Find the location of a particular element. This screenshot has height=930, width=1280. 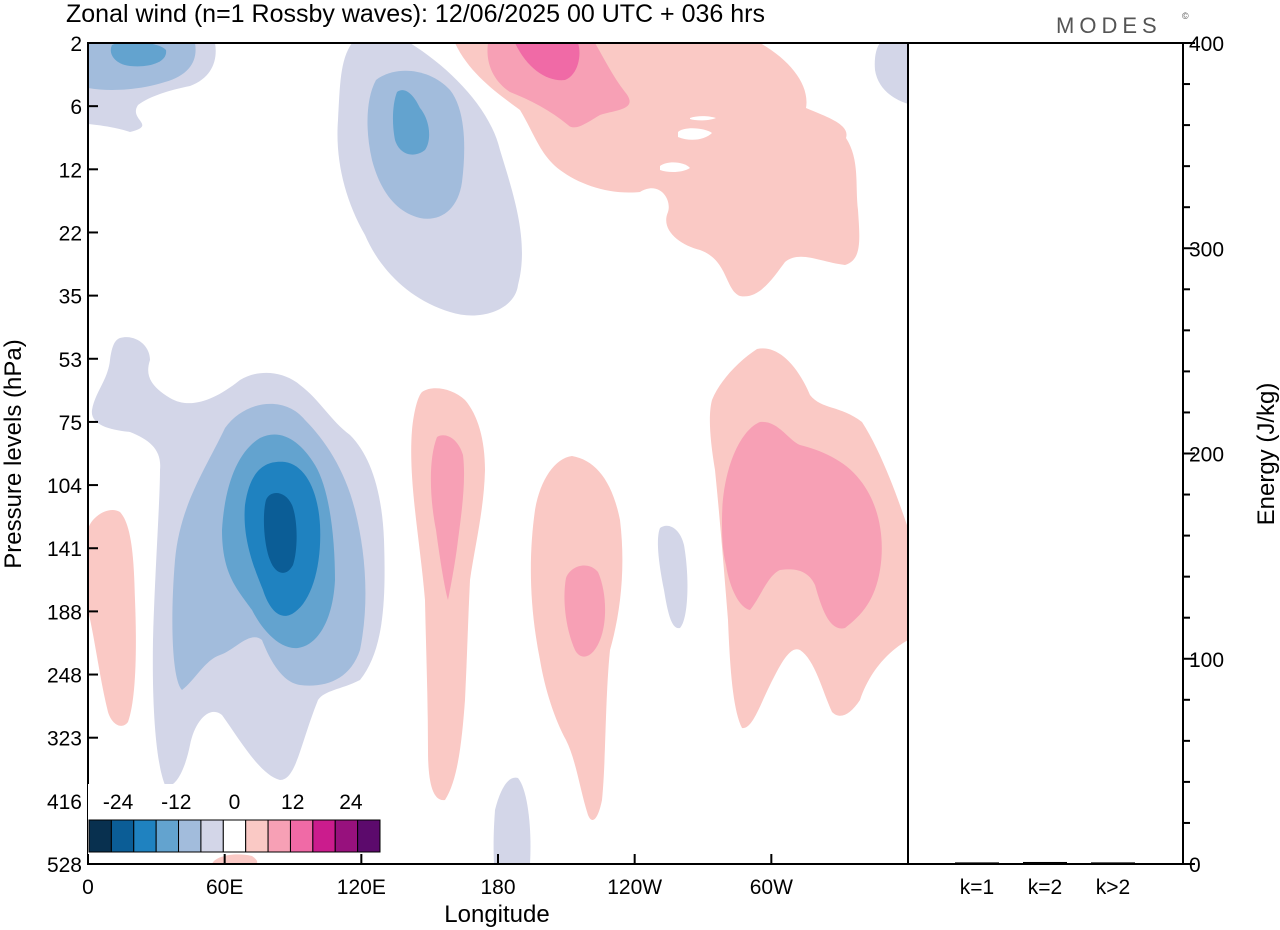

longitude-tick-label: 0 is located at coordinates (88, 887).